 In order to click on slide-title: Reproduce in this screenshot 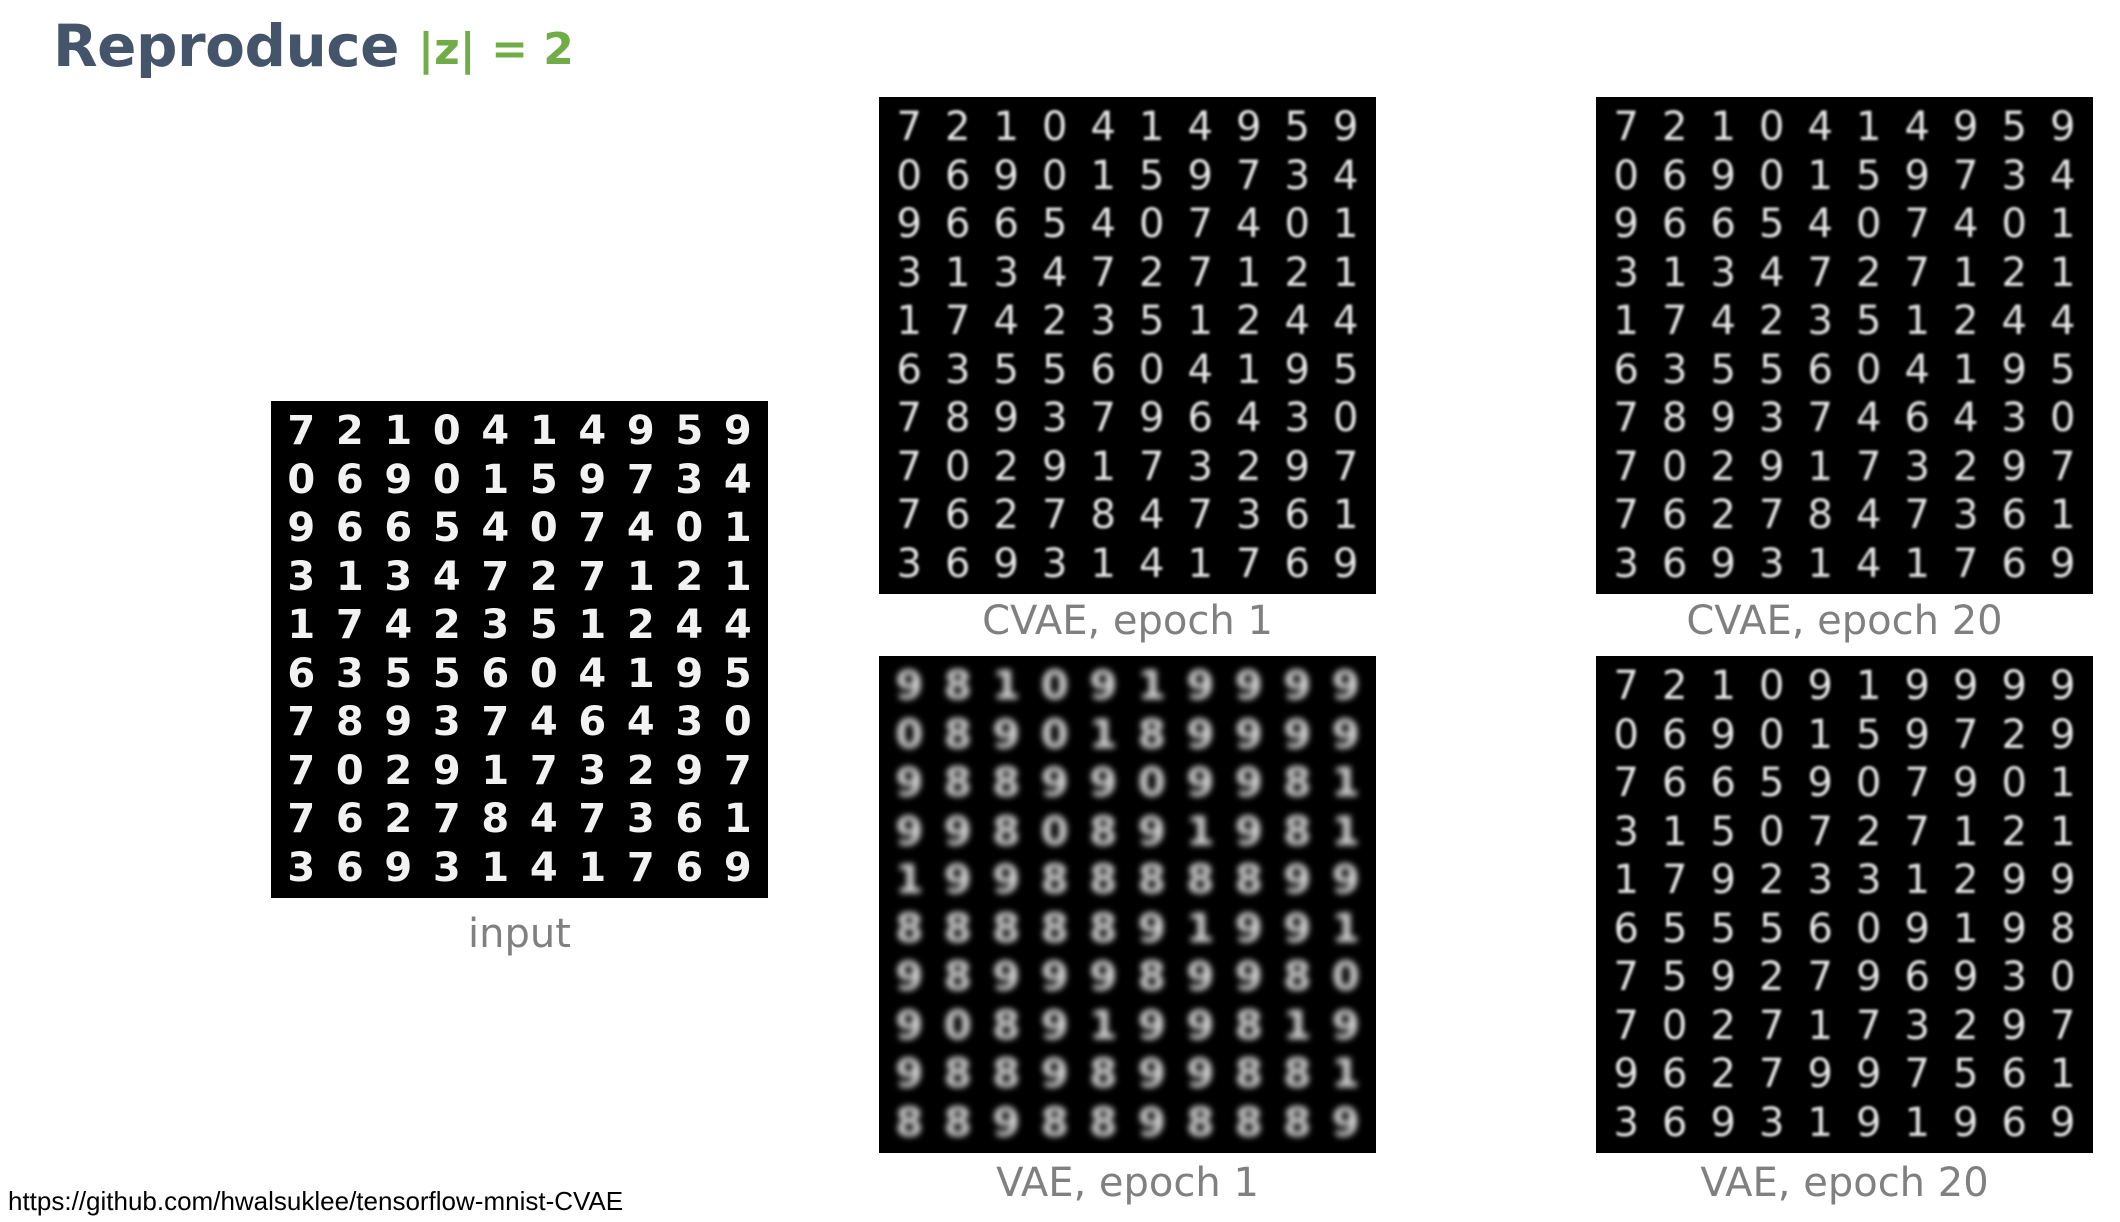, I will do `click(226, 46)`.